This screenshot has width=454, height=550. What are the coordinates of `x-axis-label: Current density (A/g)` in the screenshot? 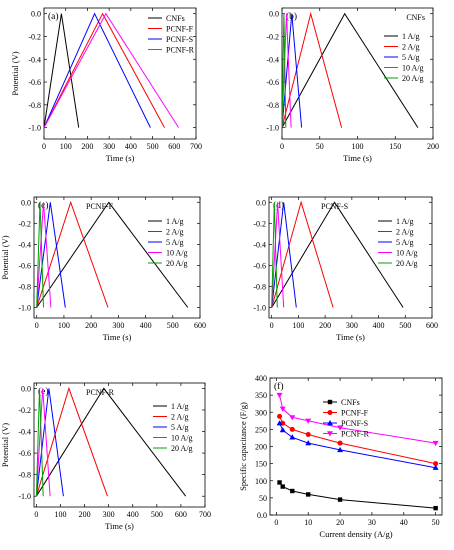 It's located at (355, 534).